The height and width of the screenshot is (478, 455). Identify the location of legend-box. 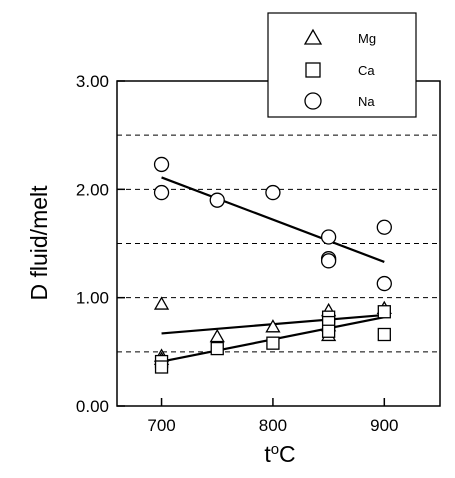
(342, 65).